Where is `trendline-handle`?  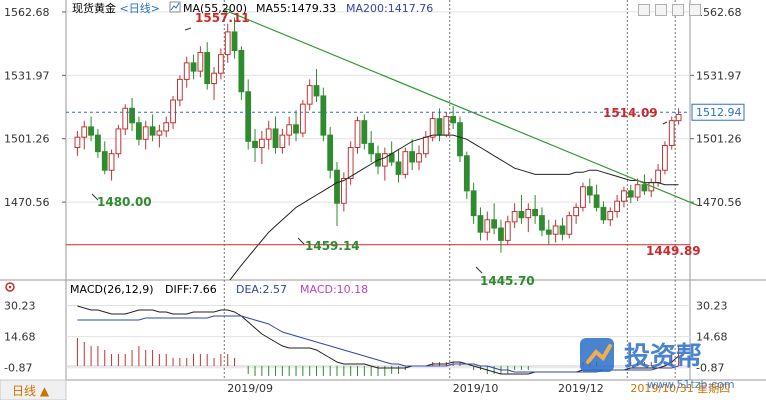
trendline-handle is located at coordinates (228, 11).